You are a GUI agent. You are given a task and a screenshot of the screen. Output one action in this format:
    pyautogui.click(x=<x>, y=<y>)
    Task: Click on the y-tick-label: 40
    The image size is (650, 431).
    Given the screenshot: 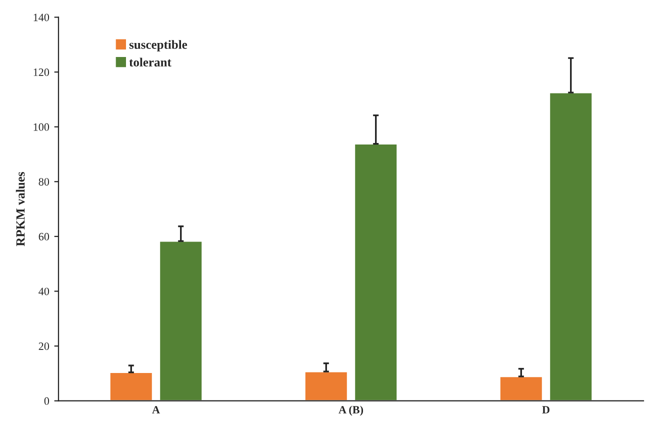 What is the action you would take?
    pyautogui.click(x=44, y=292)
    